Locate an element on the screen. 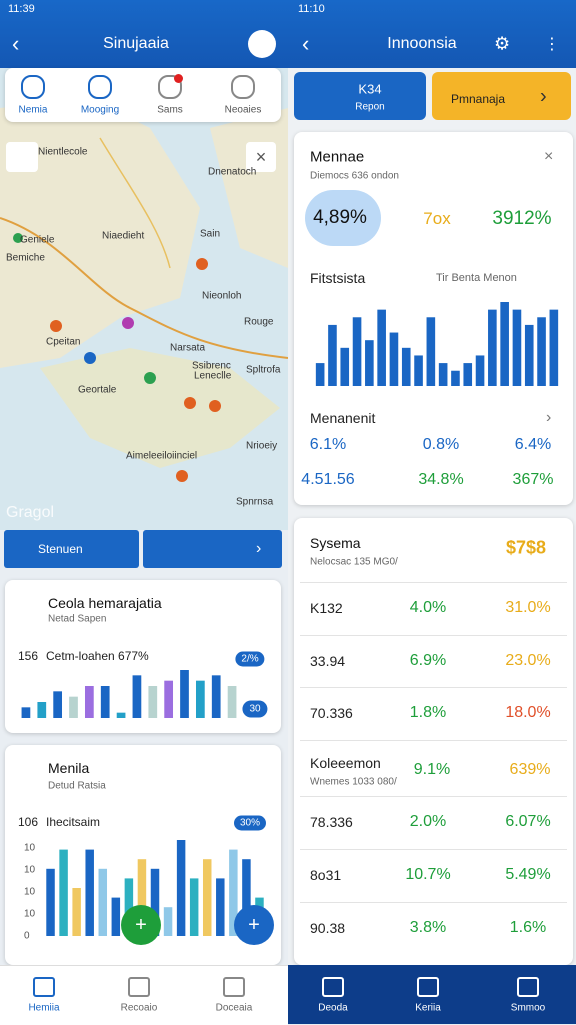 This screenshot has height=1025, width=576. nav-label: Recoaio is located at coordinates (139, 1008).